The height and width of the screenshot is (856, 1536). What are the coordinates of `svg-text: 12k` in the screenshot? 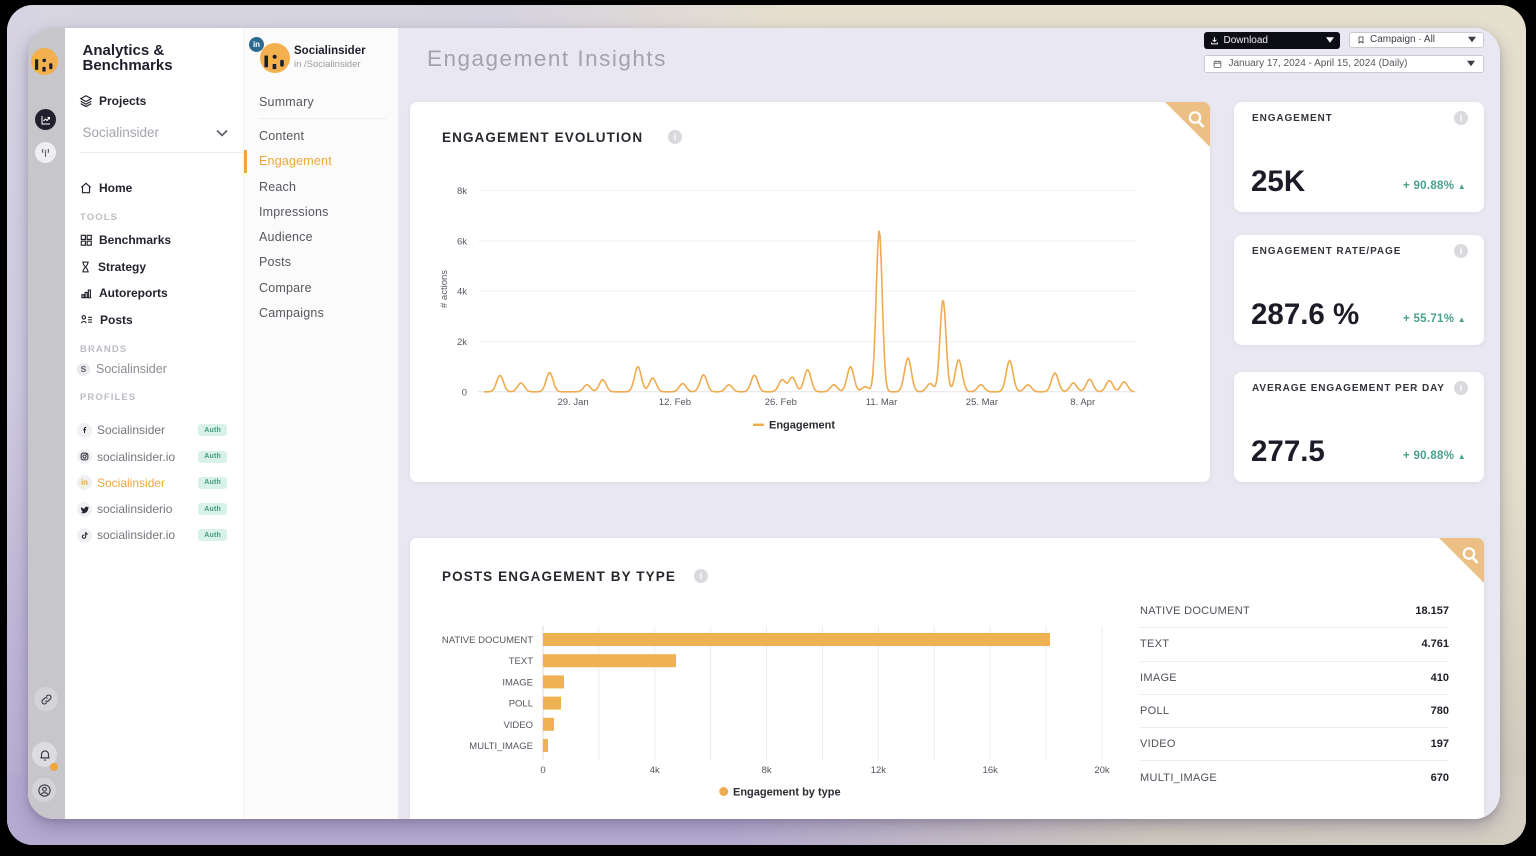 It's located at (879, 770).